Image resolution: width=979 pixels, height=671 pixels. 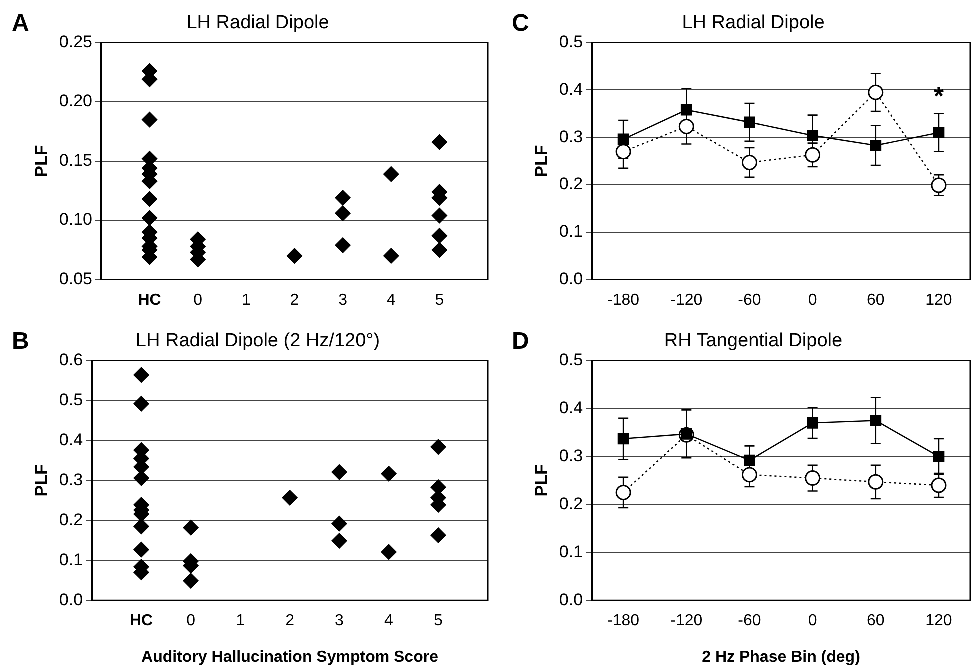 I want to click on text: B, so click(x=21, y=342).